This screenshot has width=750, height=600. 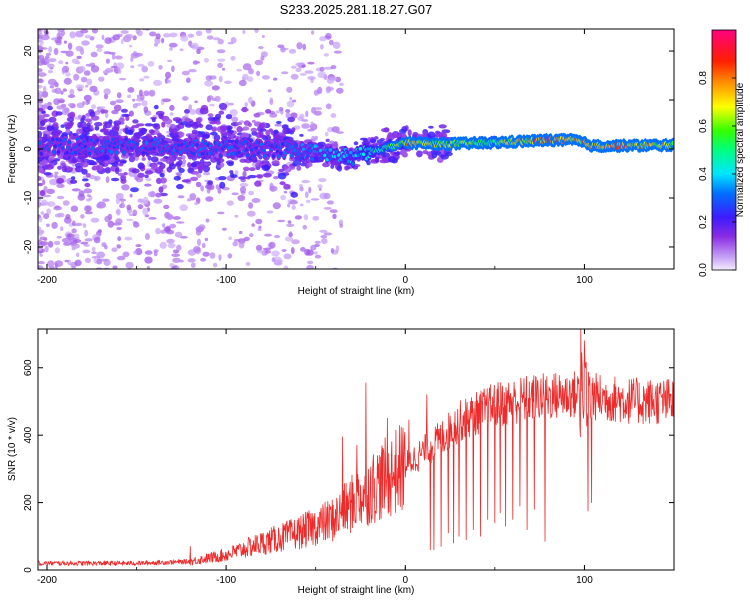 What do you see at coordinates (724, 150) in the screenshot?
I see `colorbar-gradient` at bounding box center [724, 150].